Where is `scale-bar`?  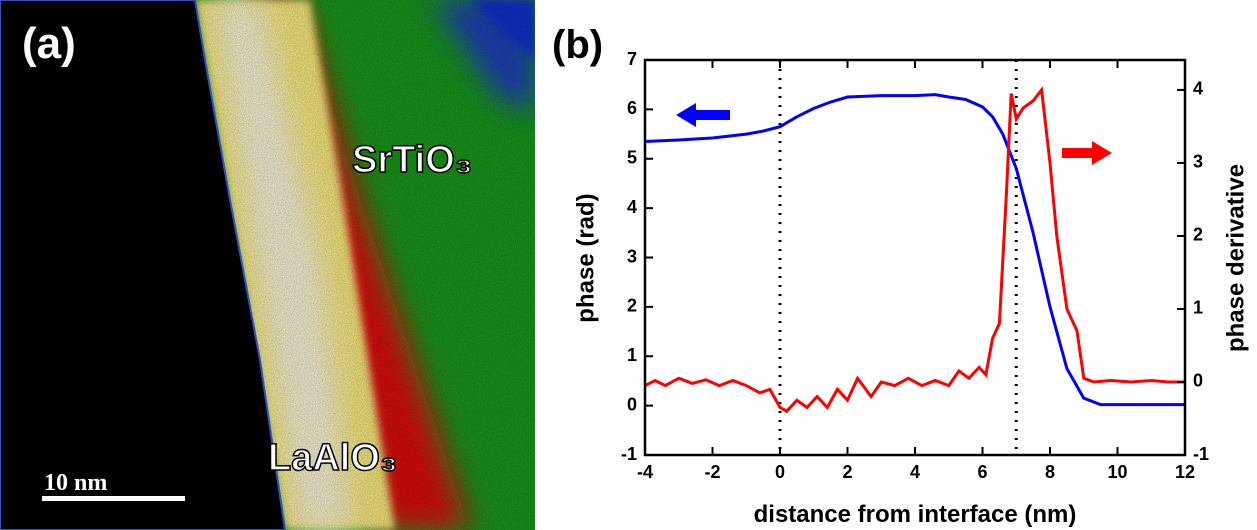
scale-bar is located at coordinates (113, 498).